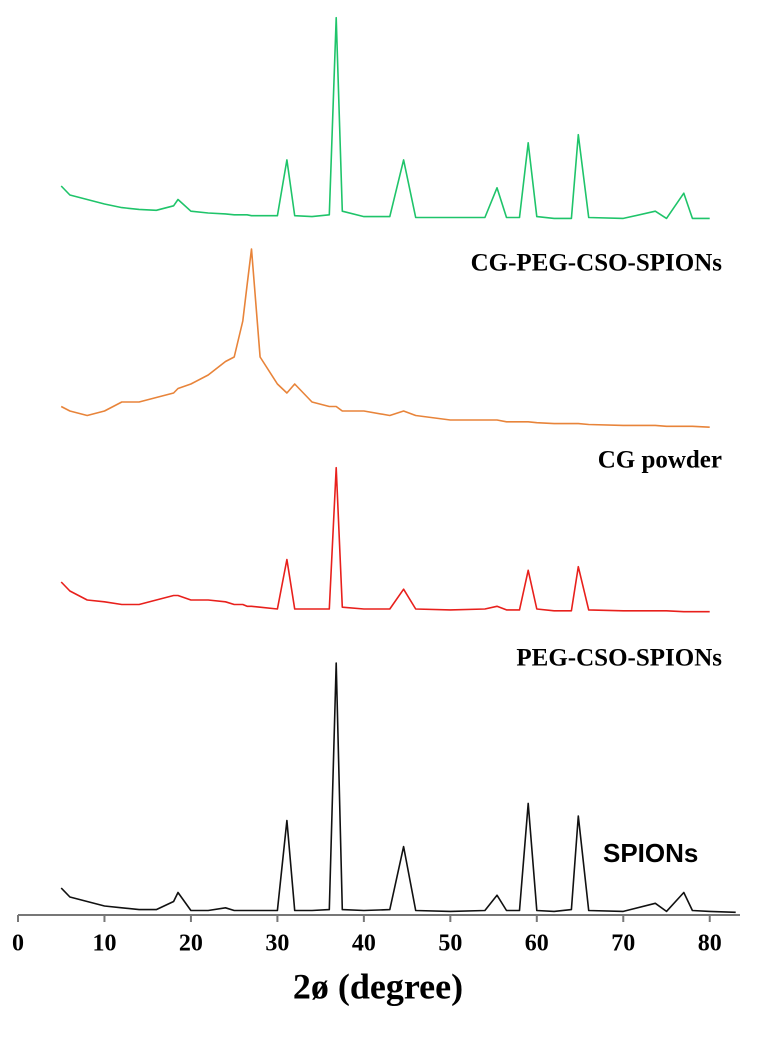  Describe the element at coordinates (710, 944) in the screenshot. I see `x-tick-label: 80` at that location.